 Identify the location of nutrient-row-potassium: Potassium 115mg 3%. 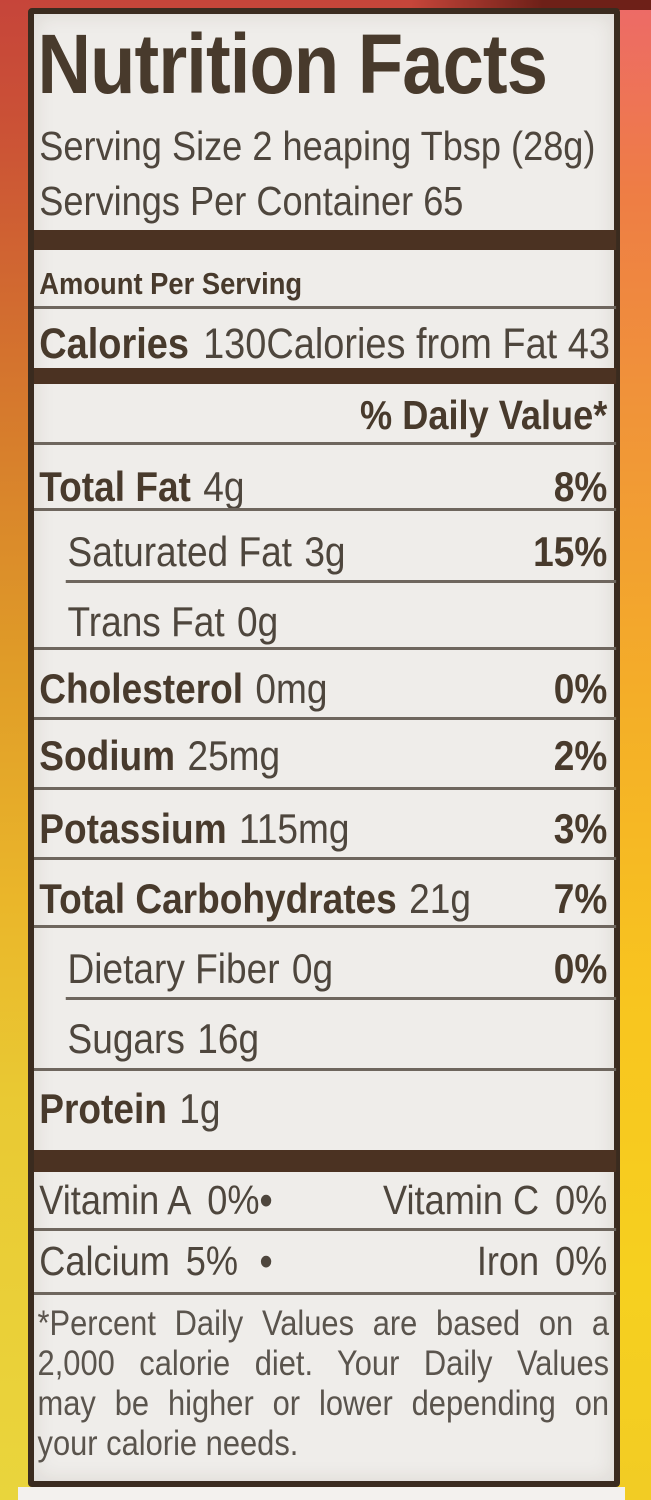
(323, 829).